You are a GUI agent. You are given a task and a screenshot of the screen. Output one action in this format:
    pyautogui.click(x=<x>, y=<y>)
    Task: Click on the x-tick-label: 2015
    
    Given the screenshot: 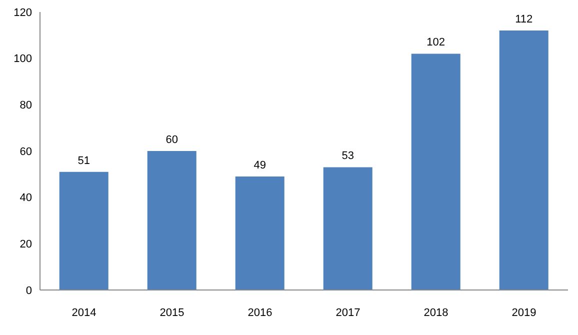 What is the action you would take?
    pyautogui.click(x=172, y=312)
    